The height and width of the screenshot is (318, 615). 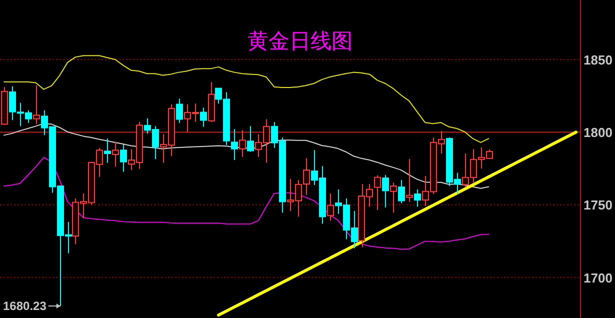 I want to click on text: 黄金日线图, so click(x=300, y=41).